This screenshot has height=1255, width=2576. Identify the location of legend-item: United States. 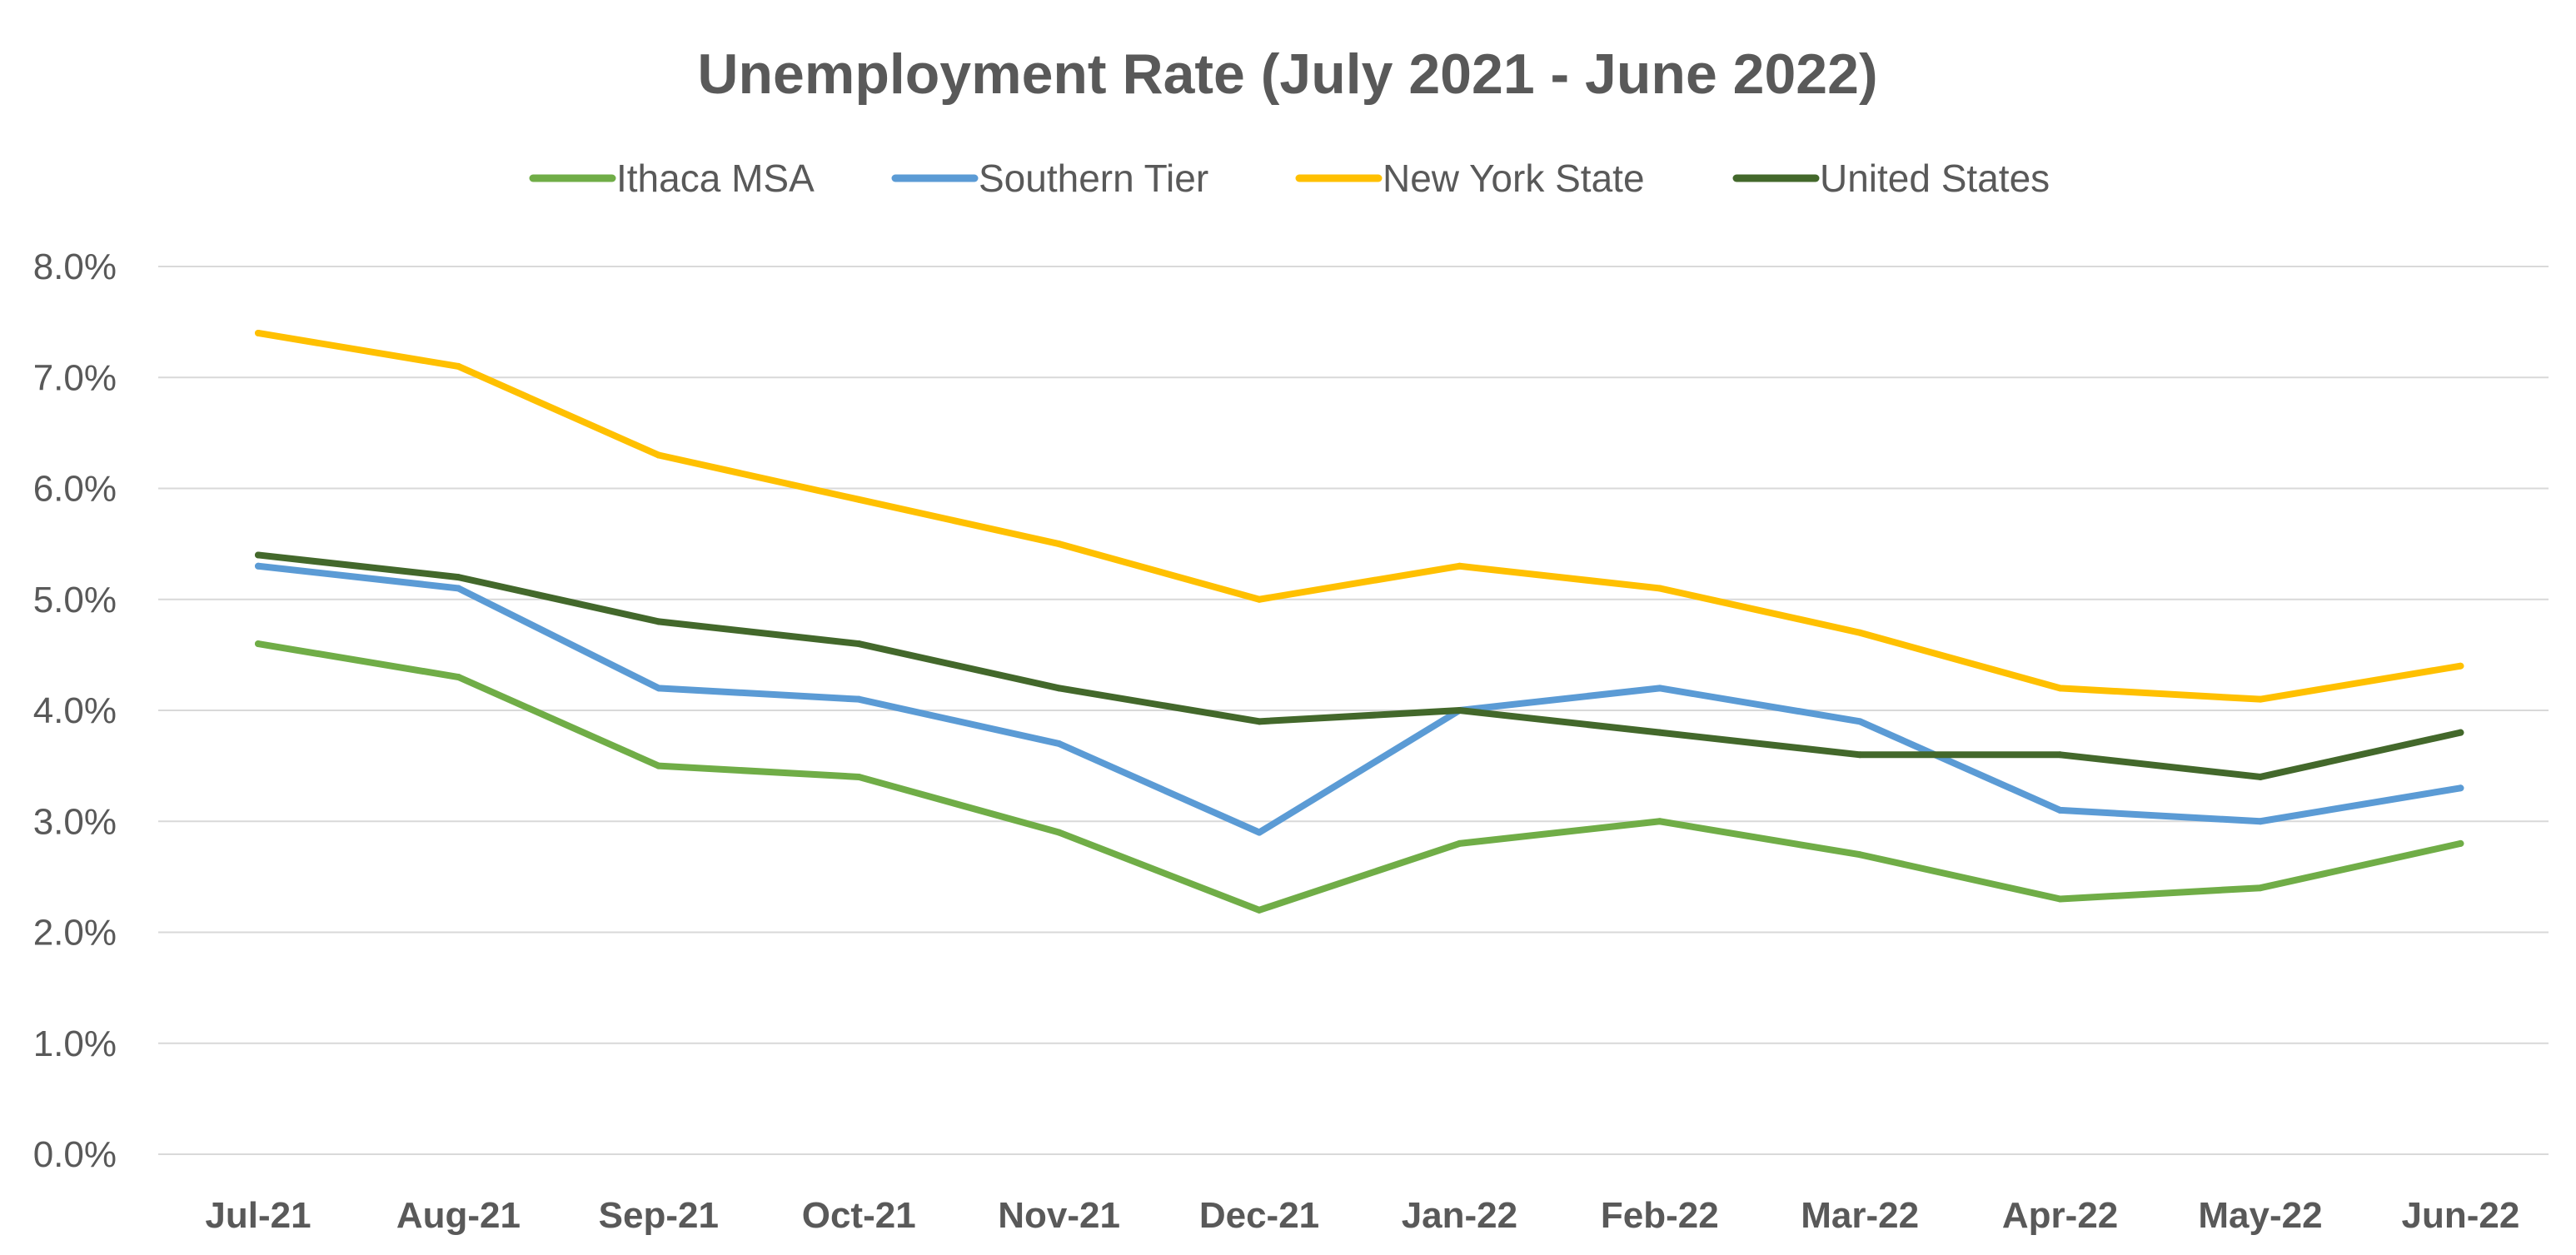
(1891, 178).